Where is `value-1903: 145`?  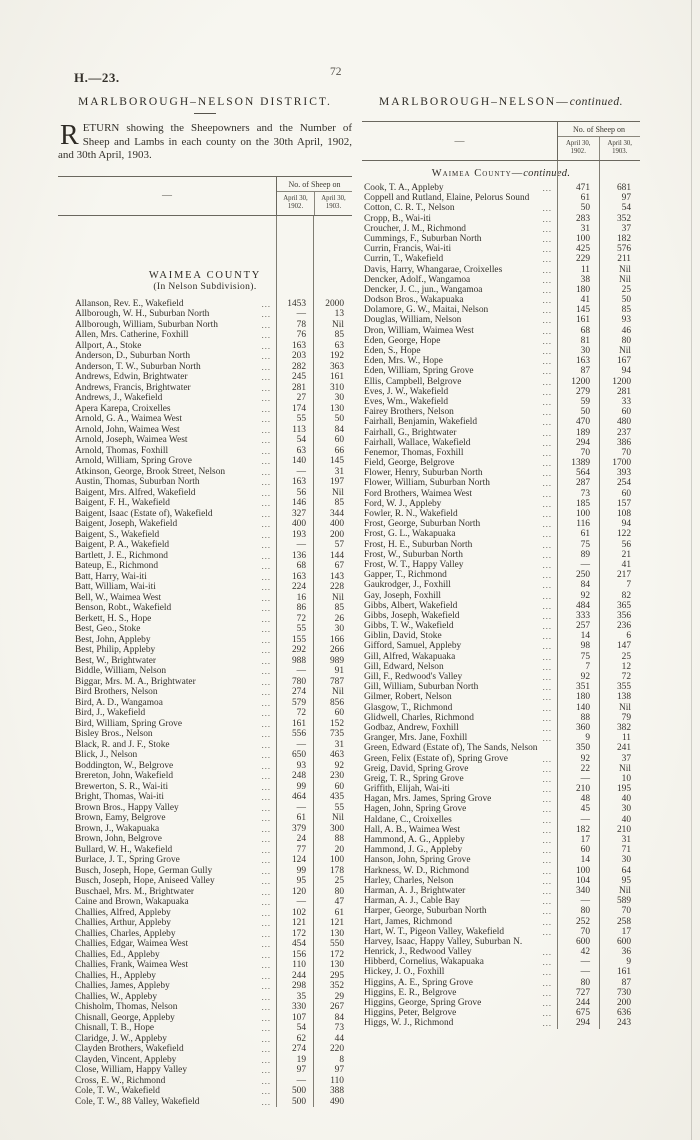 value-1903: 145 is located at coordinates (336, 461).